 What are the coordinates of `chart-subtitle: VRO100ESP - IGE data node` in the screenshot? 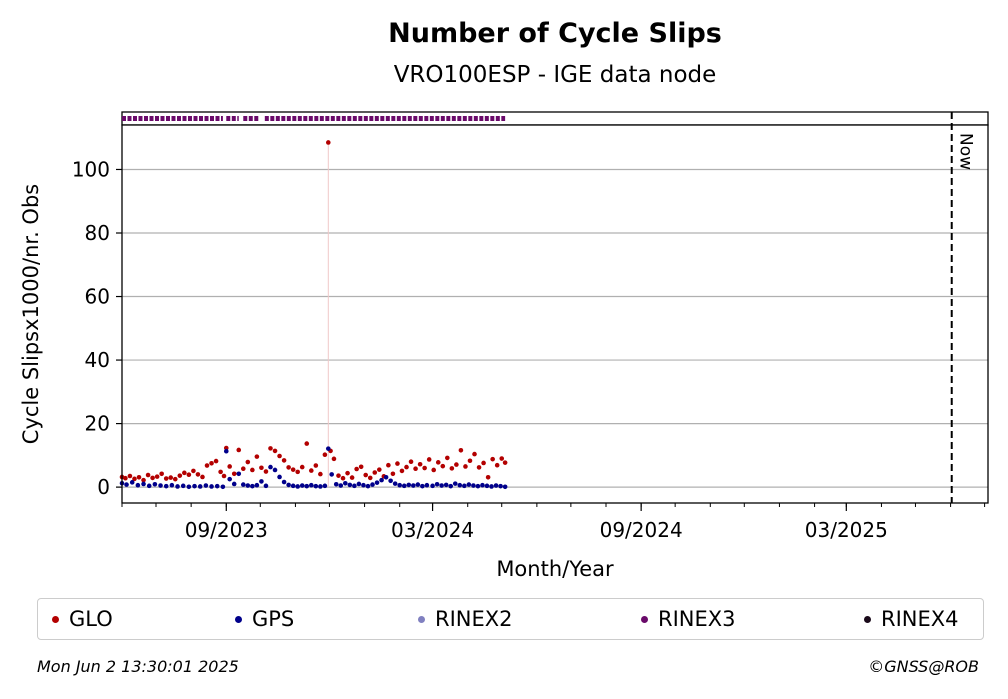 It's located at (555, 75).